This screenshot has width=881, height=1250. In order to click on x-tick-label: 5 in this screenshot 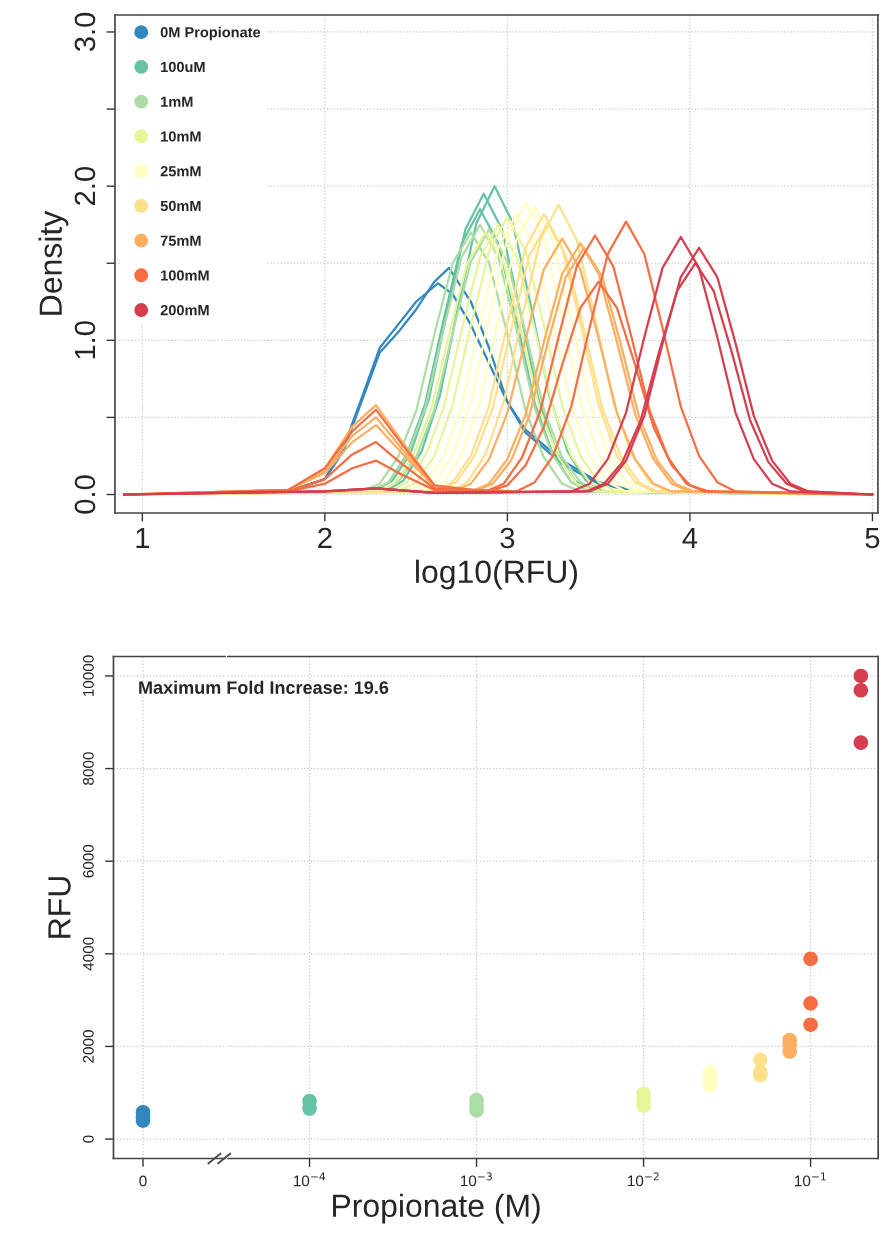, I will do `click(872, 538)`.